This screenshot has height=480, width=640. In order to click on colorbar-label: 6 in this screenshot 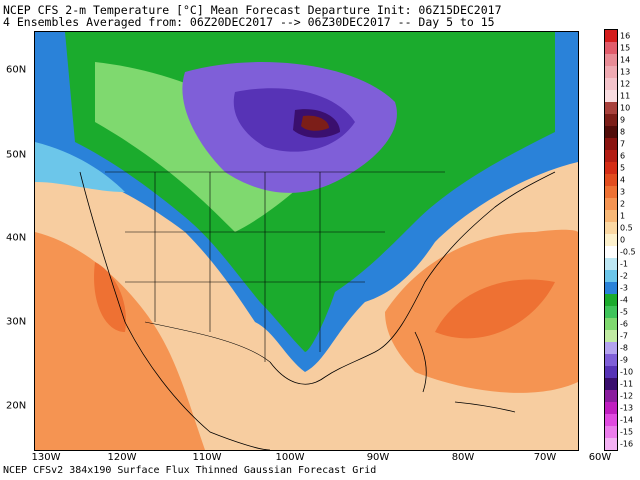, I will do `click(623, 156)`.